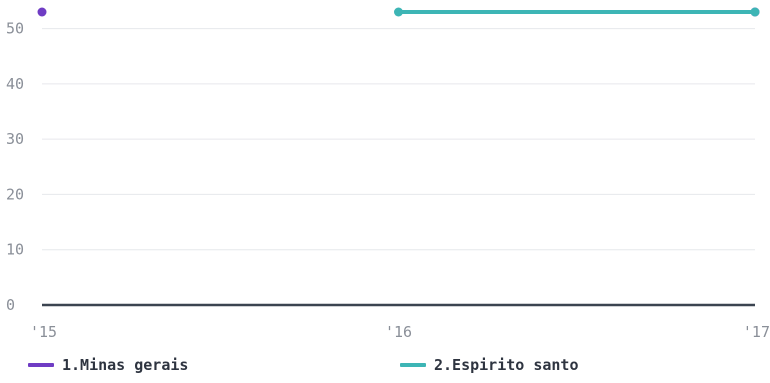  I want to click on x-tick-label: '17, so click(756, 332).